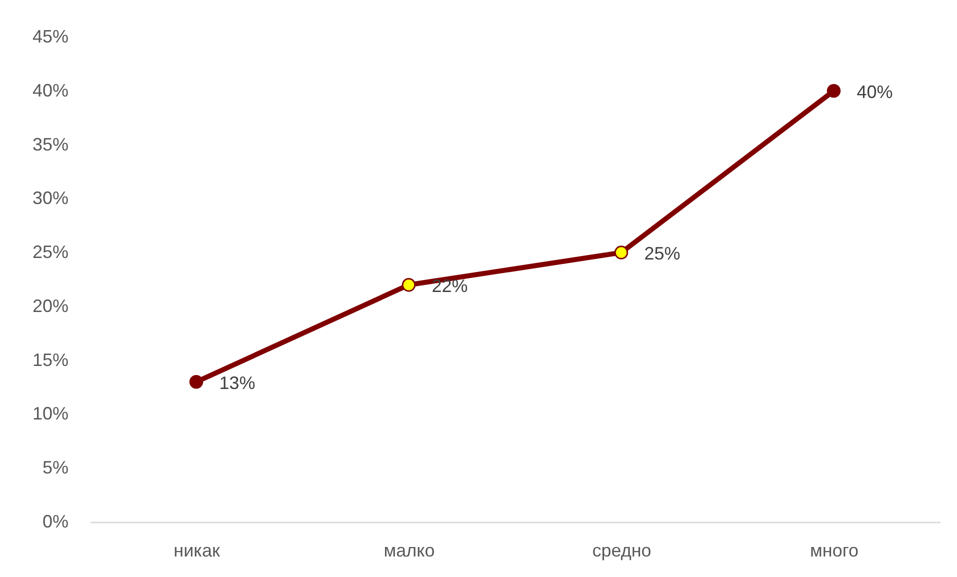 Image resolution: width=957 pixels, height=577 pixels. What do you see at coordinates (50, 198) in the screenshot?
I see `y-tick-label: 30%` at bounding box center [50, 198].